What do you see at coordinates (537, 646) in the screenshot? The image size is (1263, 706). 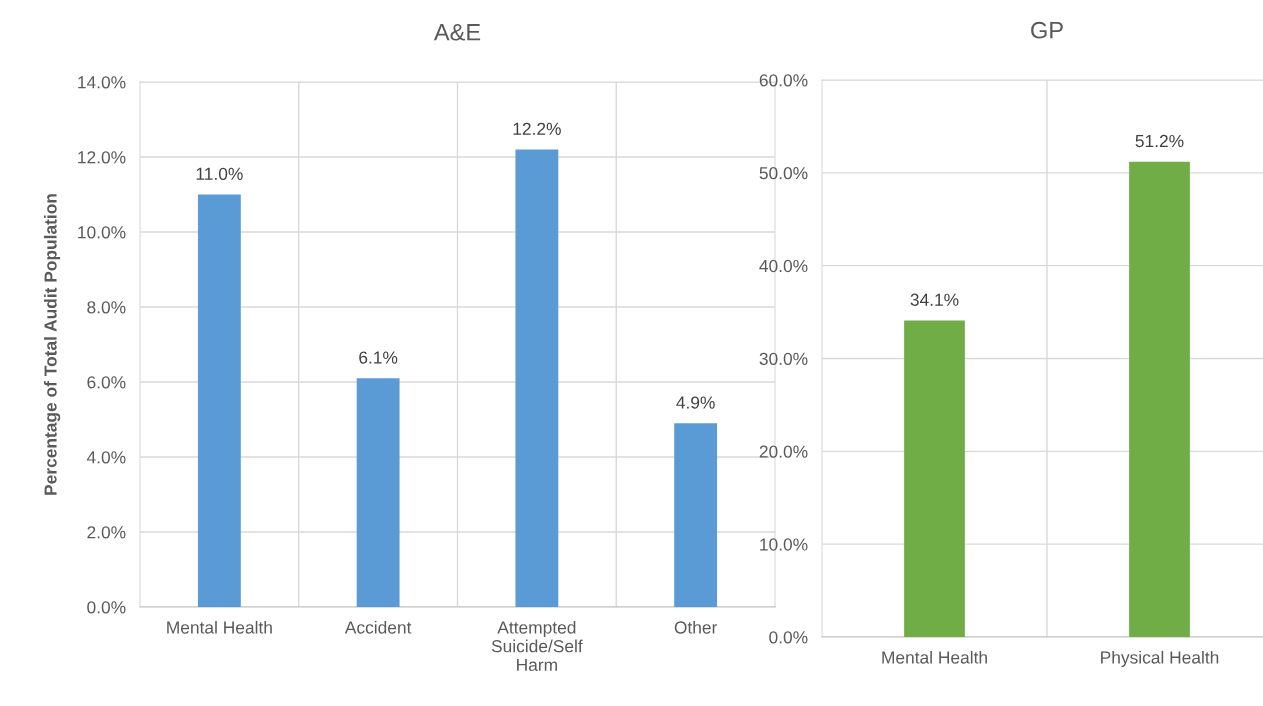 I see `x-tick-label: Attempted Suicide/Self Harm` at bounding box center [537, 646].